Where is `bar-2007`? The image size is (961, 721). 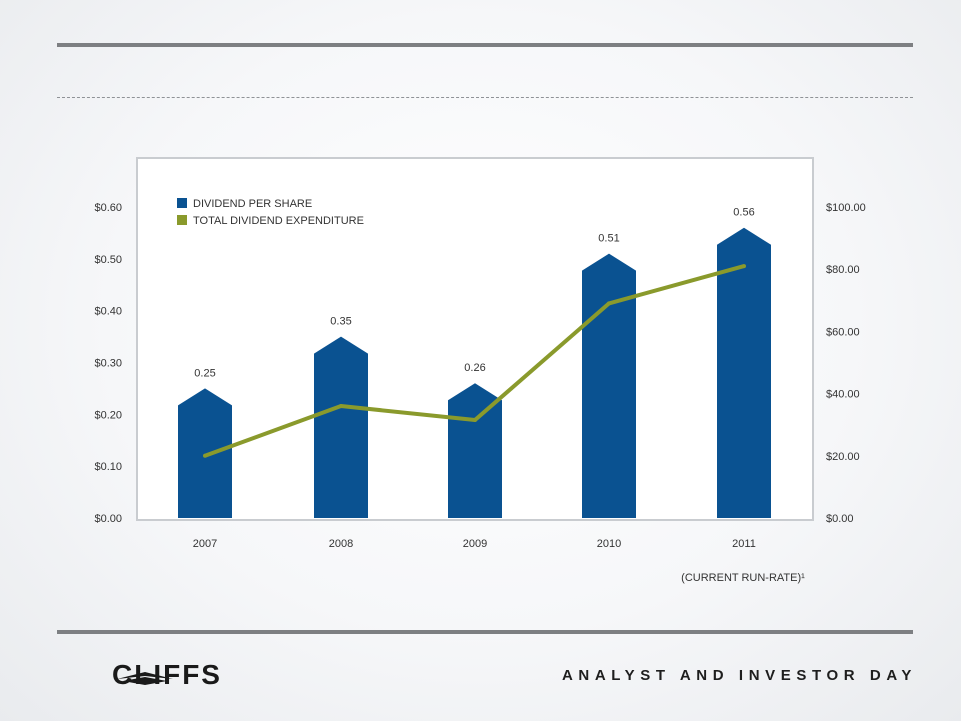 bar-2007 is located at coordinates (205, 453).